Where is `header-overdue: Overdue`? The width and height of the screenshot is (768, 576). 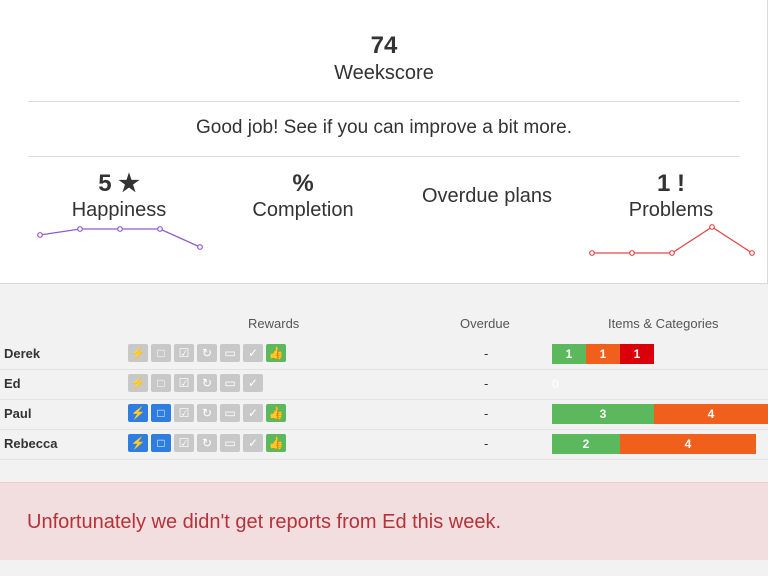
header-overdue: Overdue is located at coordinates (485, 323).